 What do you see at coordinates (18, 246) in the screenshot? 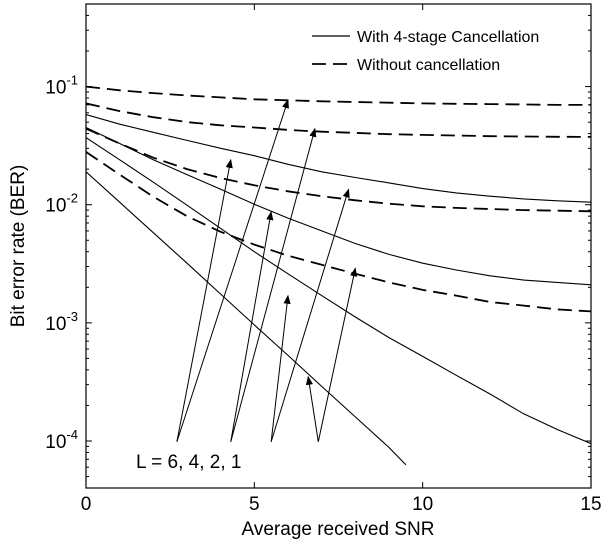
I see `y-axis-label: Bit error rate (BER)` at bounding box center [18, 246].